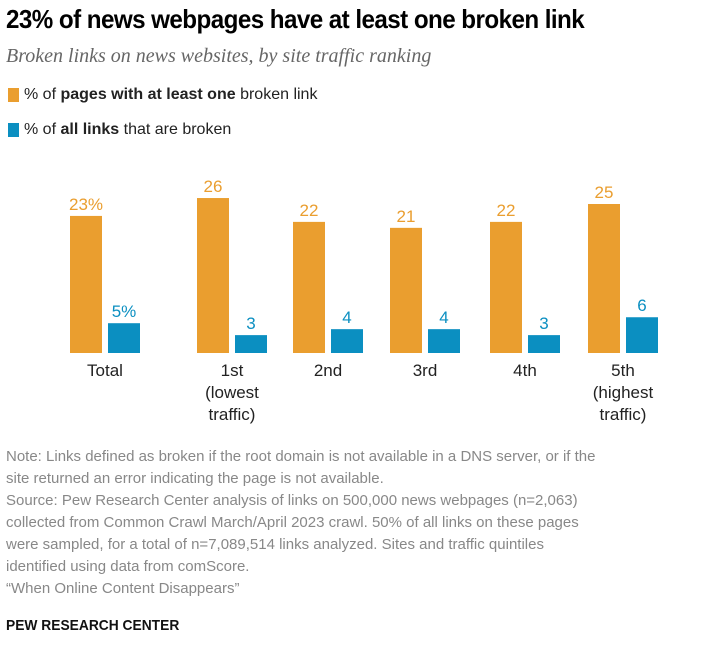  Describe the element at coordinates (128, 129) in the screenshot. I see `legend-label: % of all links that are broken` at that location.